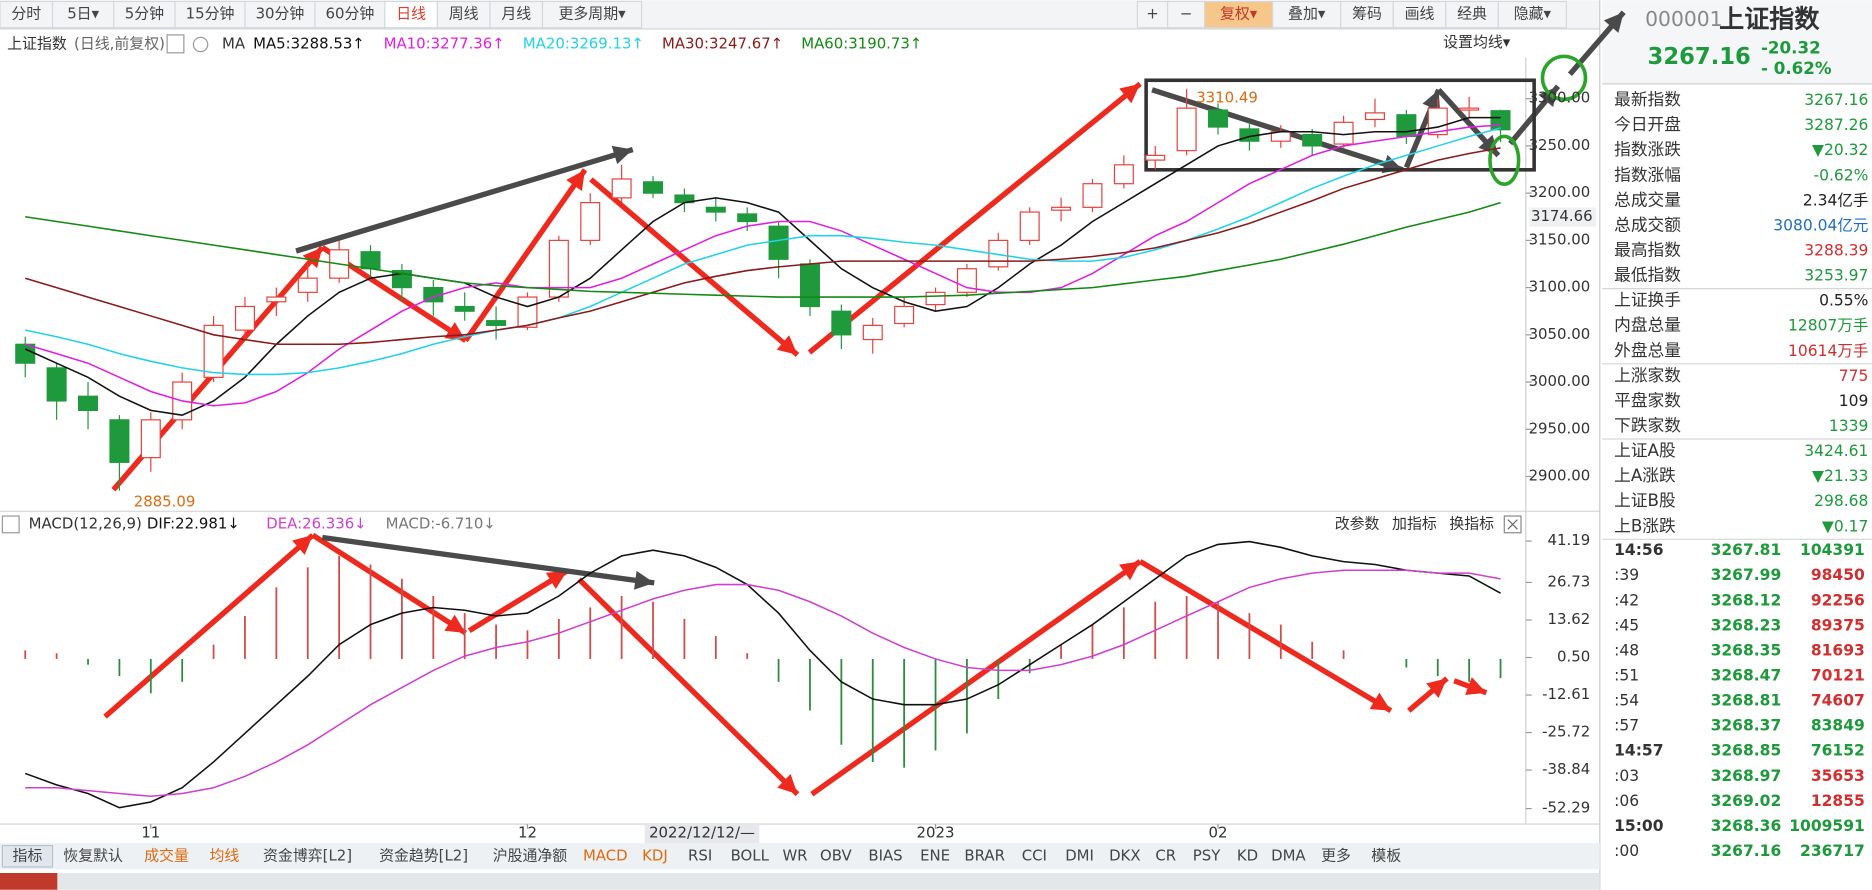  Describe the element at coordinates (1124, 855) in the screenshot. I see `indicator-tab: DKX` at that location.